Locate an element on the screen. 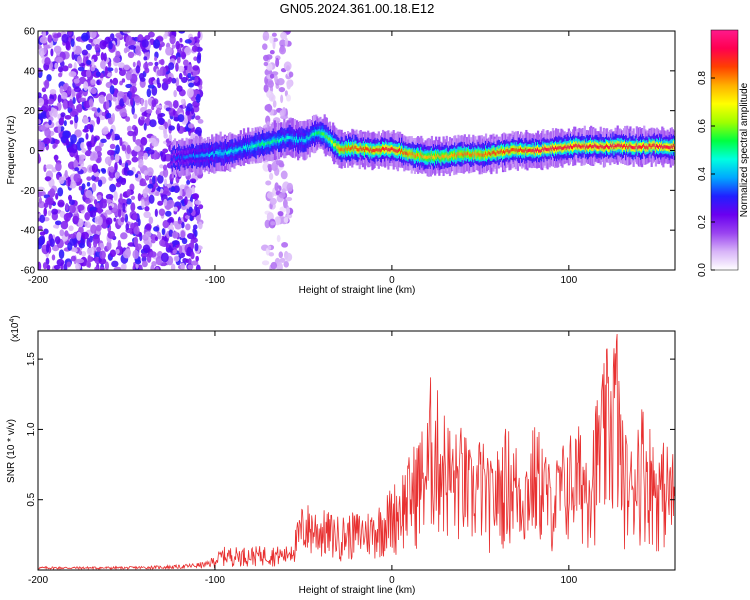 Image resolution: width=750 pixels, height=600 pixels. x-tick-label: 0 is located at coordinates (392, 280).